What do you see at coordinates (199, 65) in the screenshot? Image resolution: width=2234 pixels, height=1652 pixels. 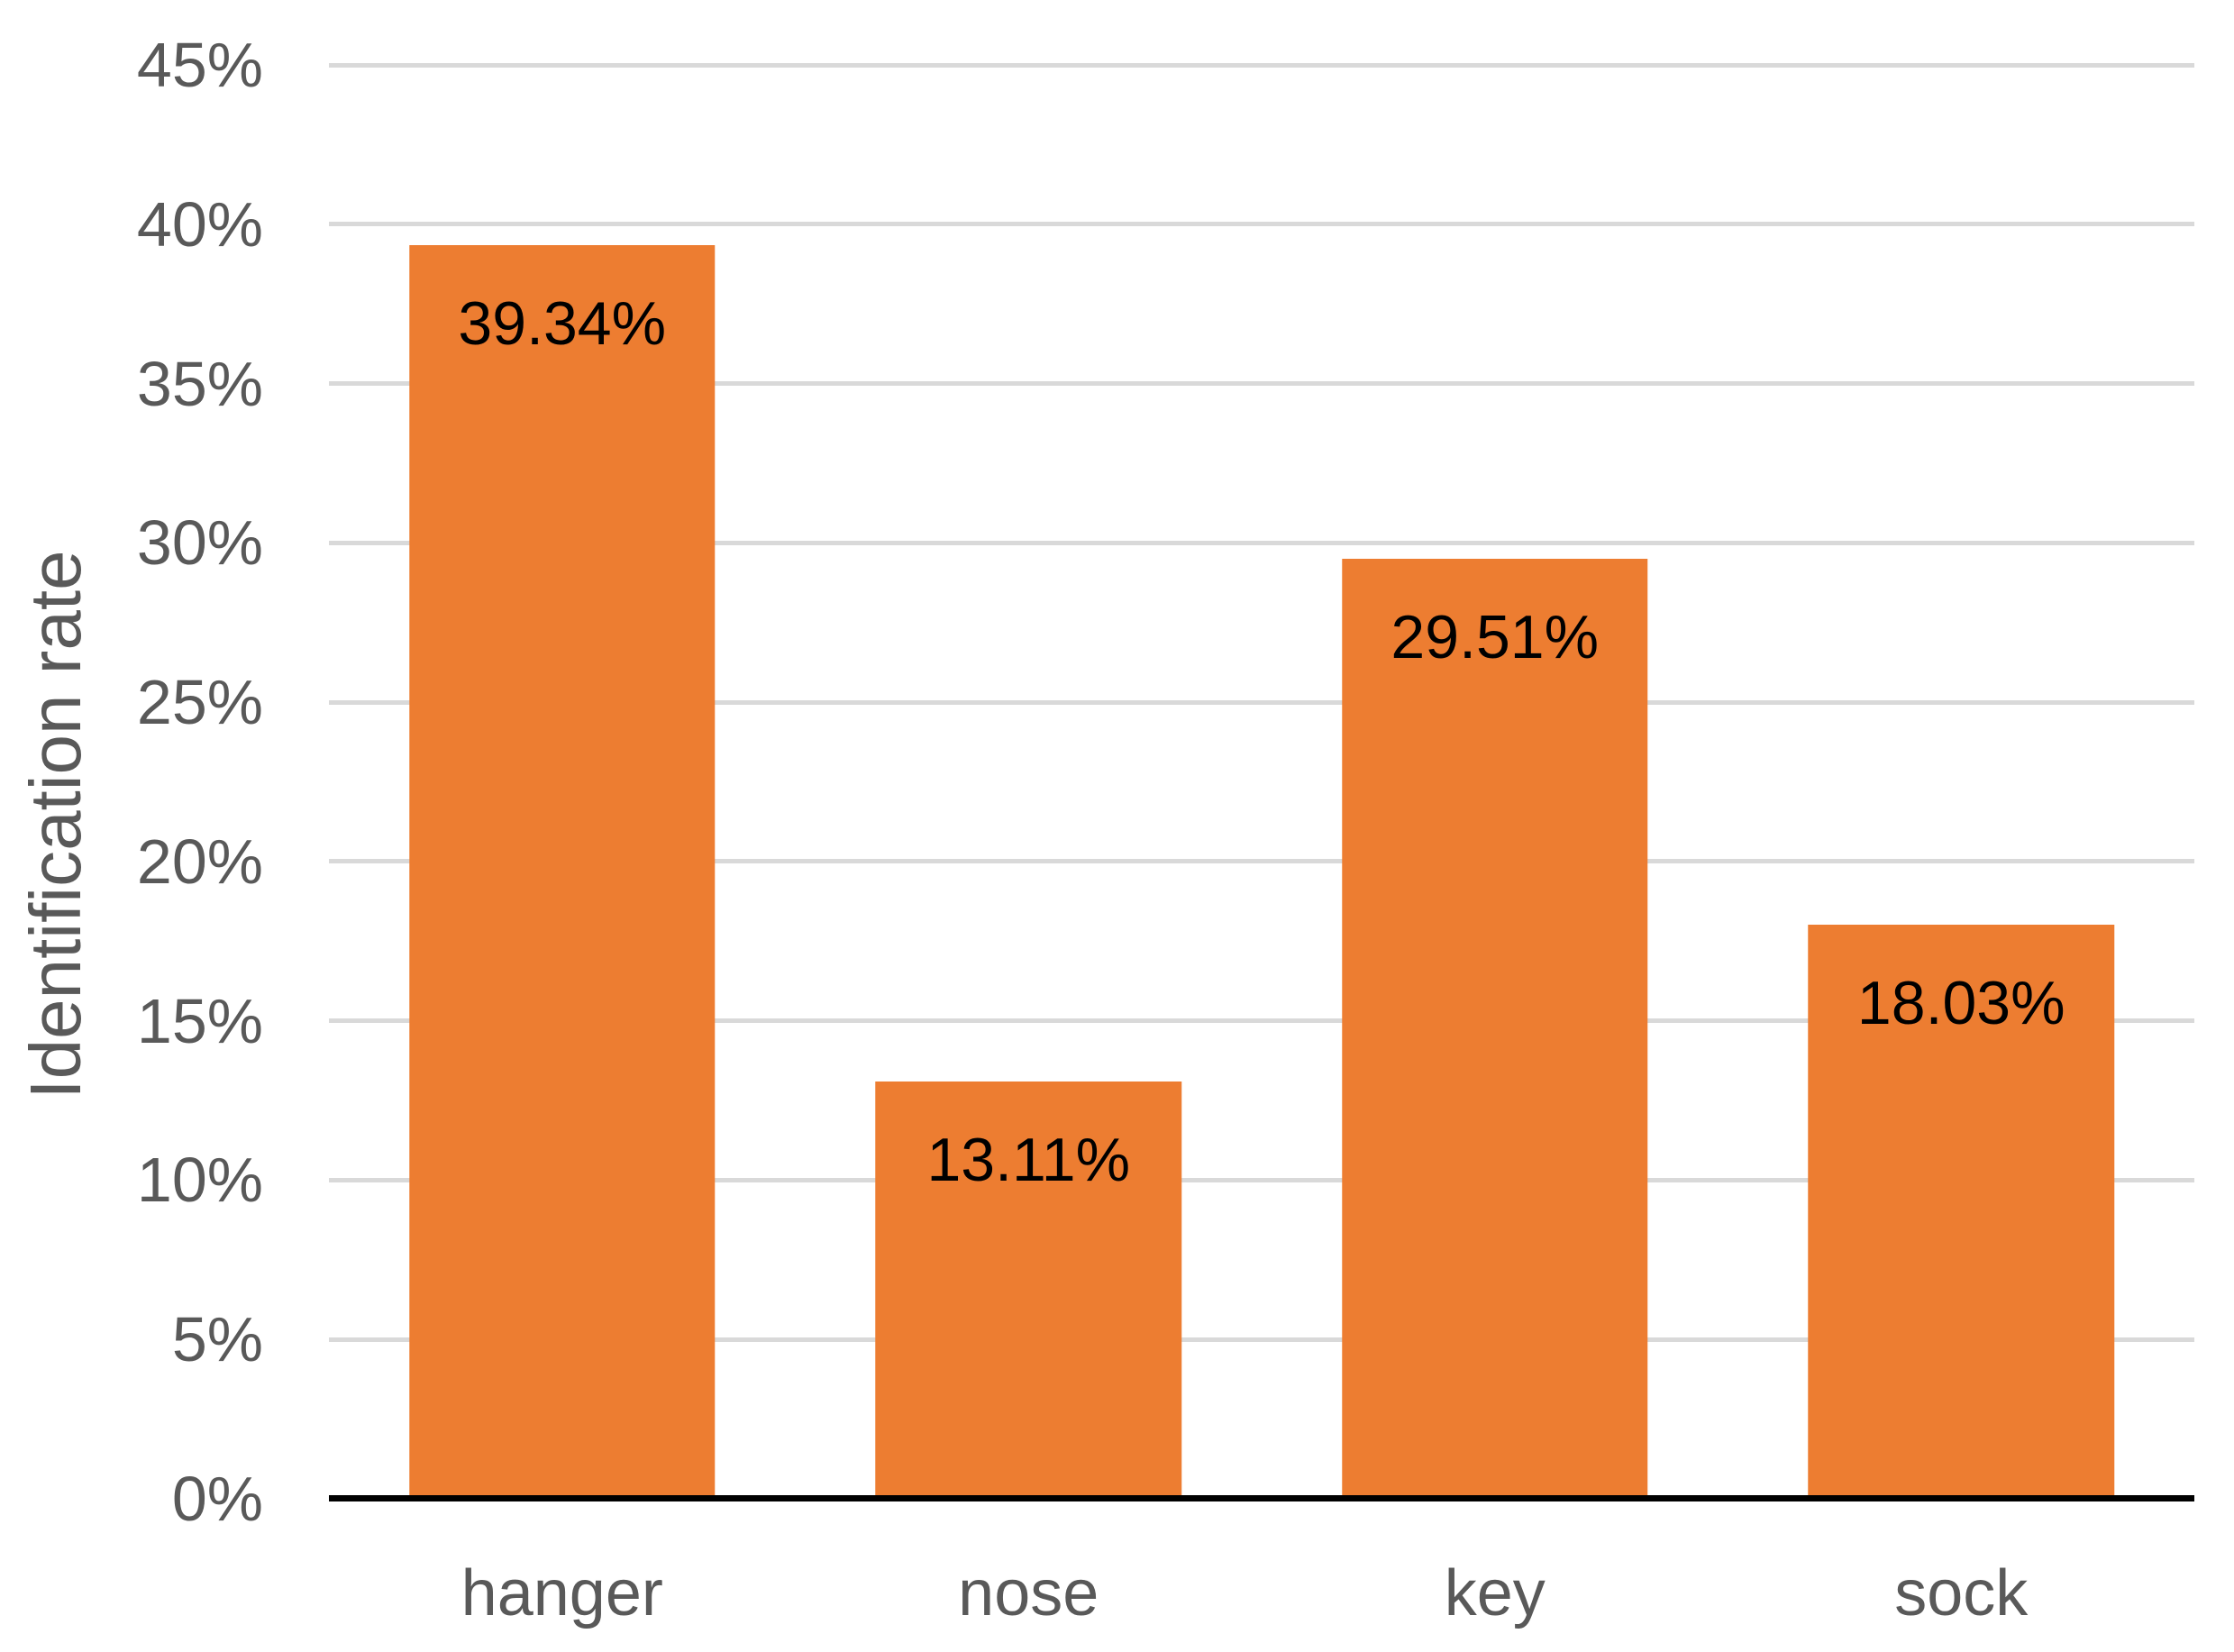 I see `y-tick-label: 45%` at bounding box center [199, 65].